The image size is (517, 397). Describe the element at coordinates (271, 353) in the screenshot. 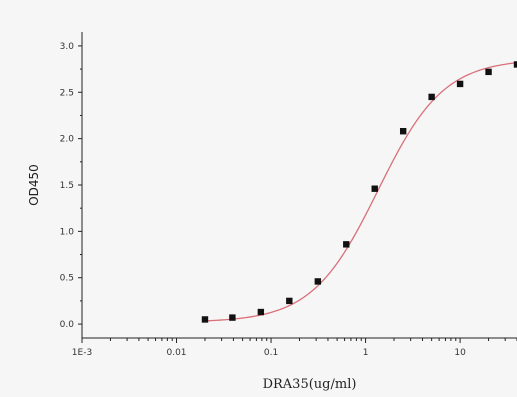

I see `x-tick-label: 0.1` at that location.